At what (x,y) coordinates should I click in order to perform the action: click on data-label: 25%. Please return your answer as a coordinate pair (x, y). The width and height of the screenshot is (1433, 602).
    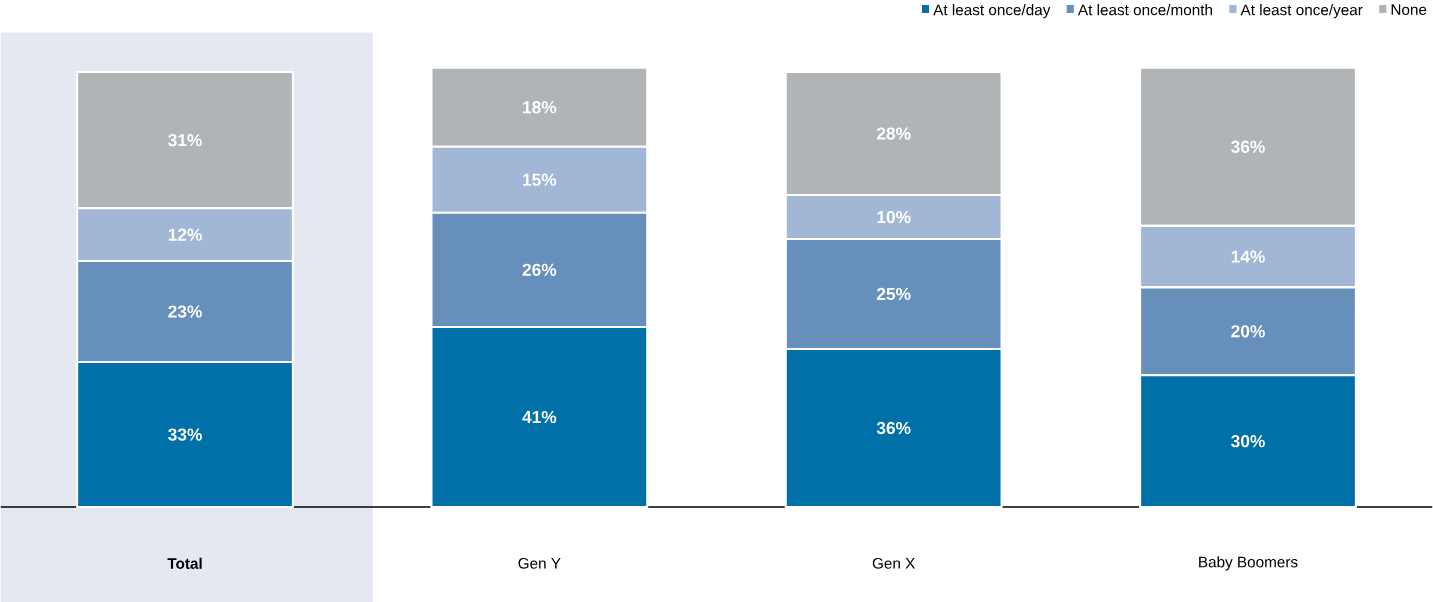
    Looking at the image, I should click on (893, 294).